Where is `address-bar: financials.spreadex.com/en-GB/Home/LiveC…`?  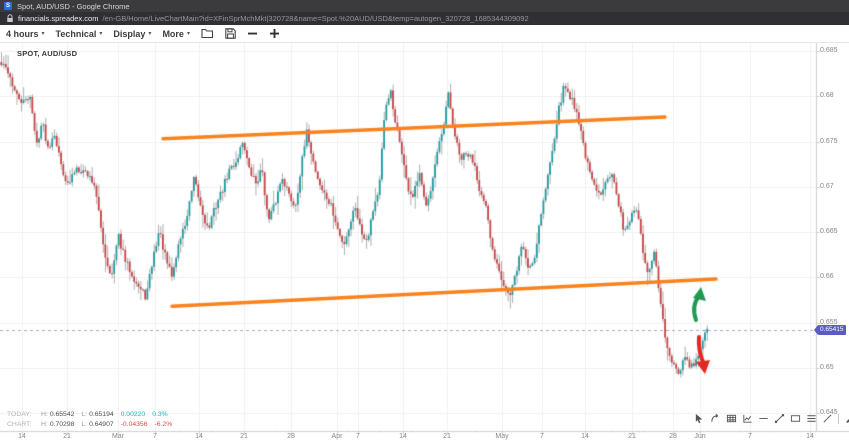
address-bar: financials.spreadex.com/en-GB/Home/LiveC… is located at coordinates (424, 18).